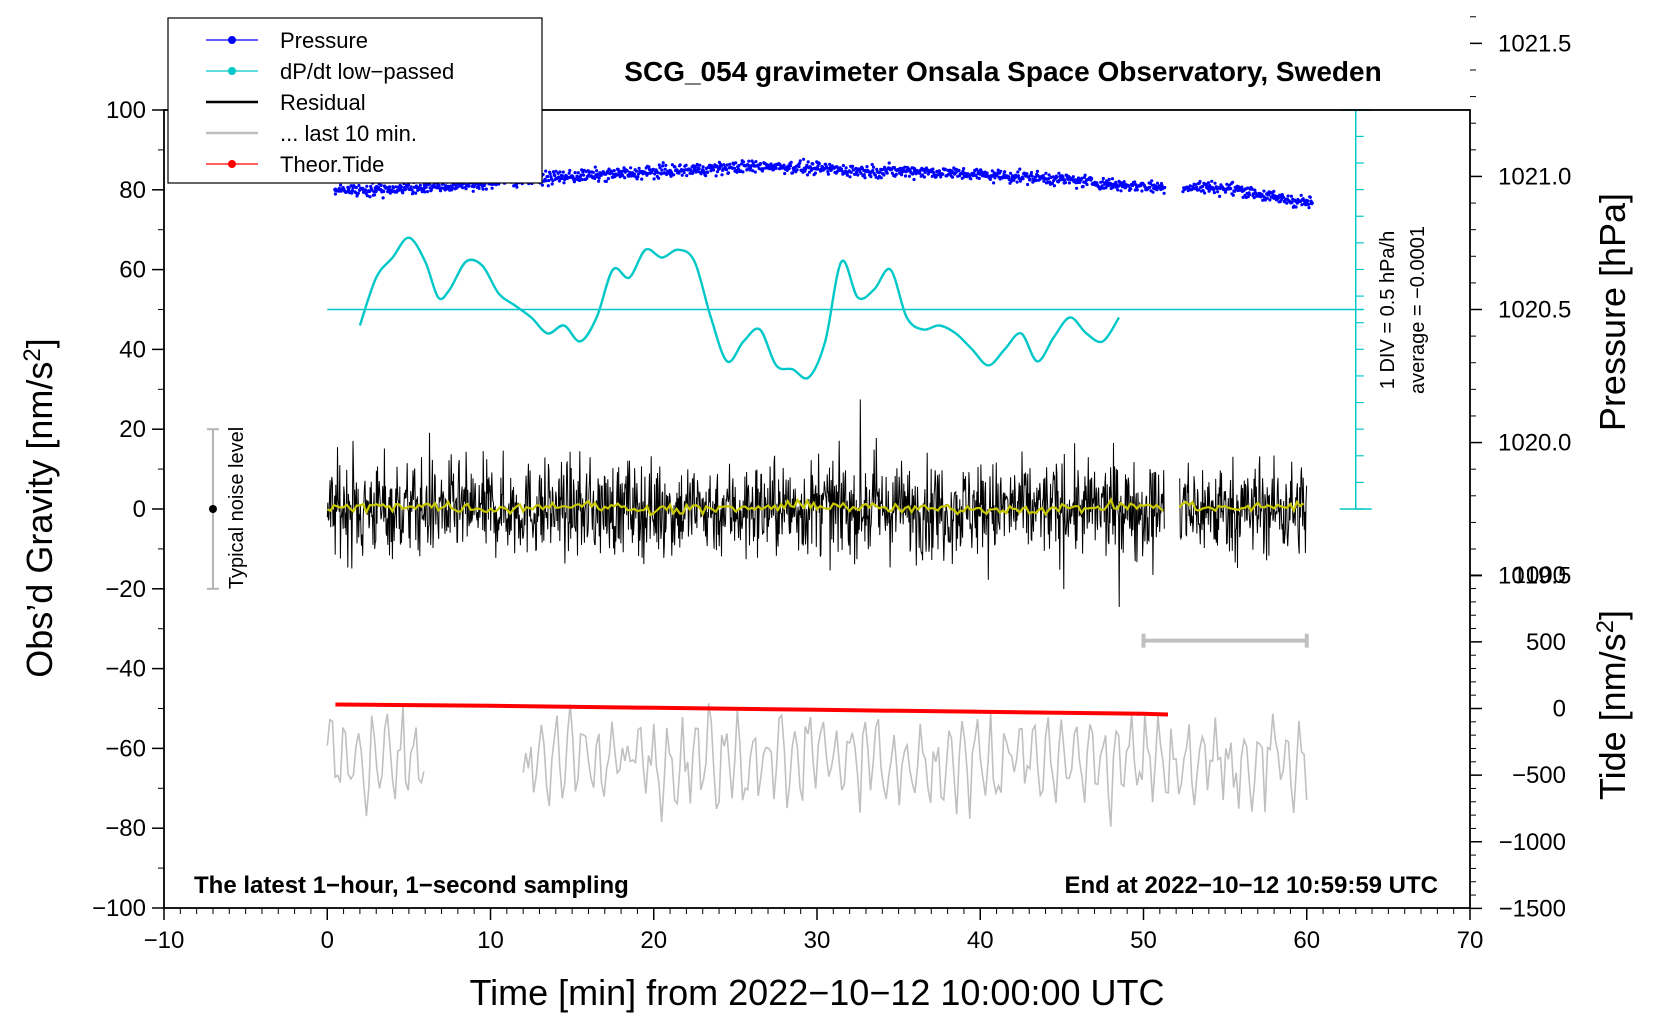 The image size is (1660, 1020). I want to click on tide-tick-label: 500, so click(1546, 642).